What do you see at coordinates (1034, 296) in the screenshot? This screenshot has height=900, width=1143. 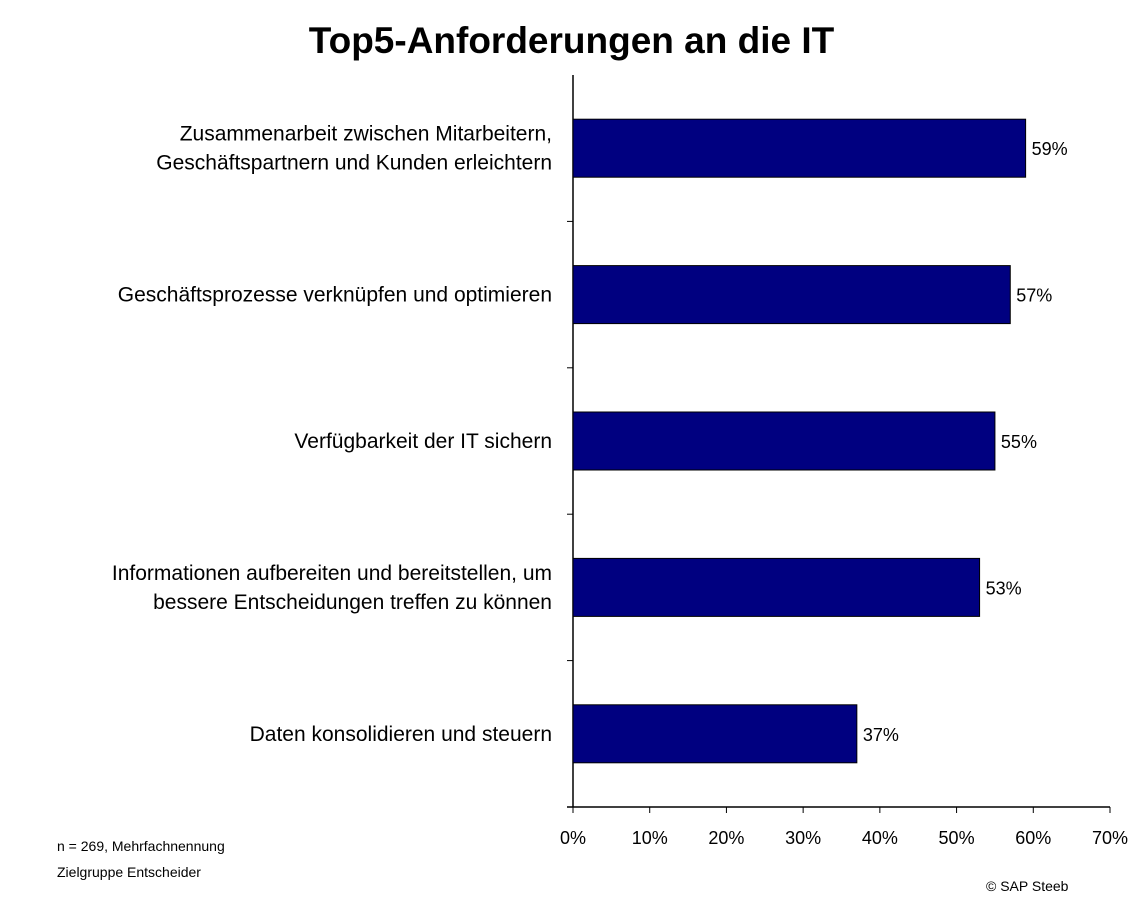 I see `data-label: 57%` at bounding box center [1034, 296].